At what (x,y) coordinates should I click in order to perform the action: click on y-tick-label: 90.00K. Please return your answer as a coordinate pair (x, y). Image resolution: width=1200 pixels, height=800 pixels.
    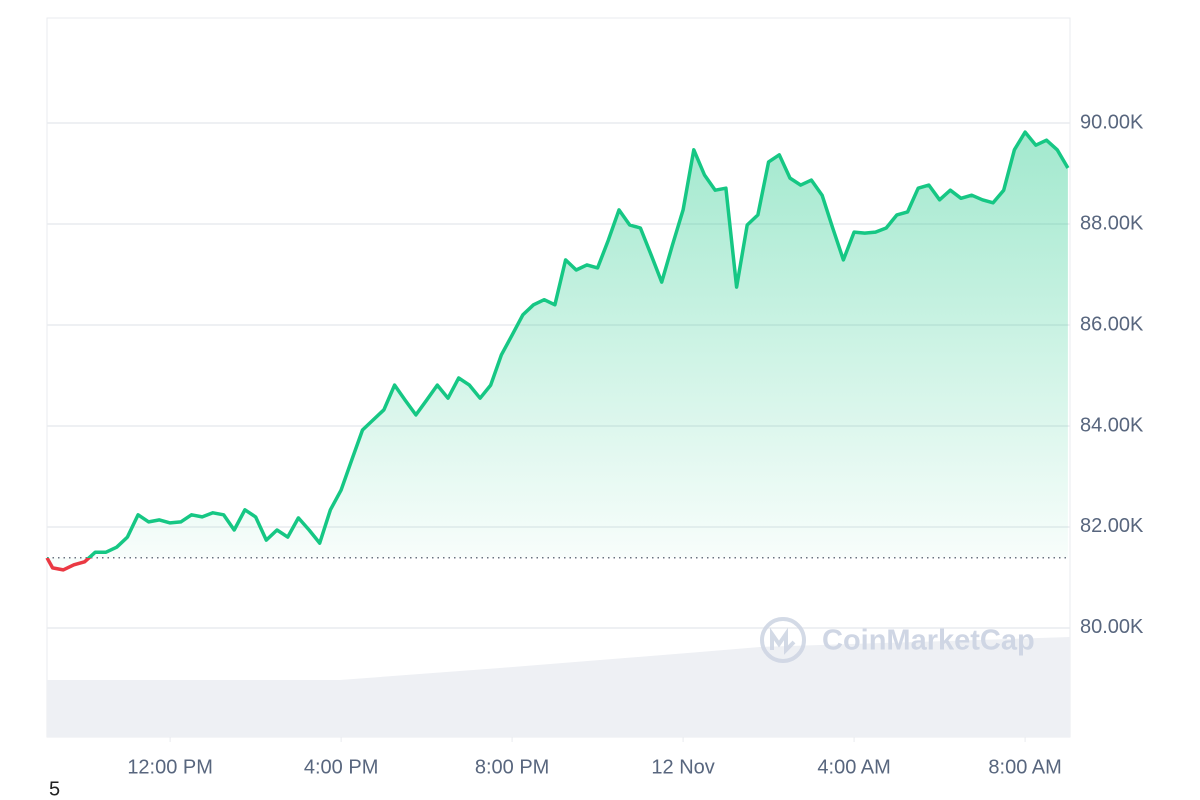
    Looking at the image, I should click on (1112, 122).